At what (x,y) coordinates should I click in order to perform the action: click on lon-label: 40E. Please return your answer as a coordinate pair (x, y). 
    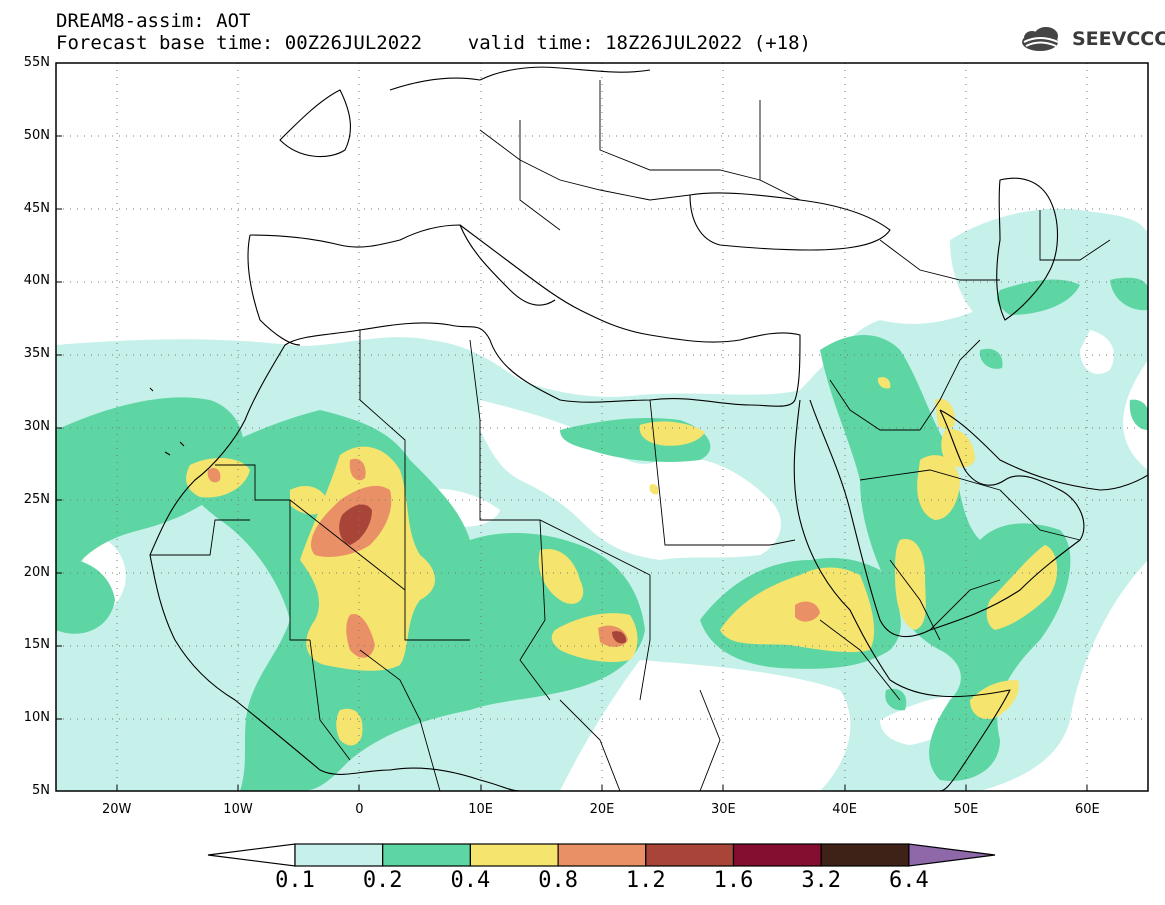
    Looking at the image, I should click on (845, 809).